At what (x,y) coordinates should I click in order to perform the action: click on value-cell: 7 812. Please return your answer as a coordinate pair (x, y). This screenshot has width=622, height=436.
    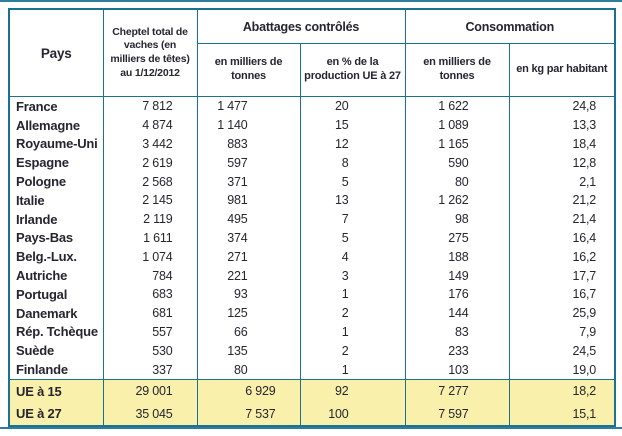
    Looking at the image, I should click on (150, 106).